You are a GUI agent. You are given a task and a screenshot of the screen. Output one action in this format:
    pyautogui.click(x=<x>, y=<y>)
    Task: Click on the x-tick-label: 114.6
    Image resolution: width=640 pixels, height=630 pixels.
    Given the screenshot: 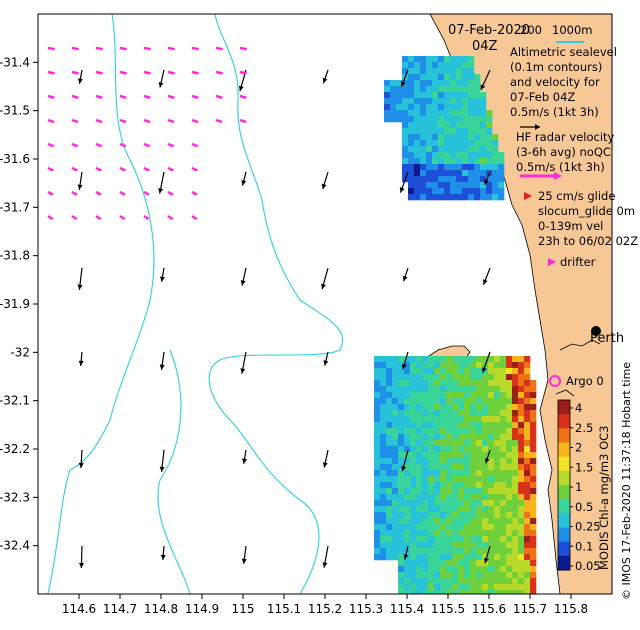 What is the action you would take?
    pyautogui.click(x=79, y=609)
    